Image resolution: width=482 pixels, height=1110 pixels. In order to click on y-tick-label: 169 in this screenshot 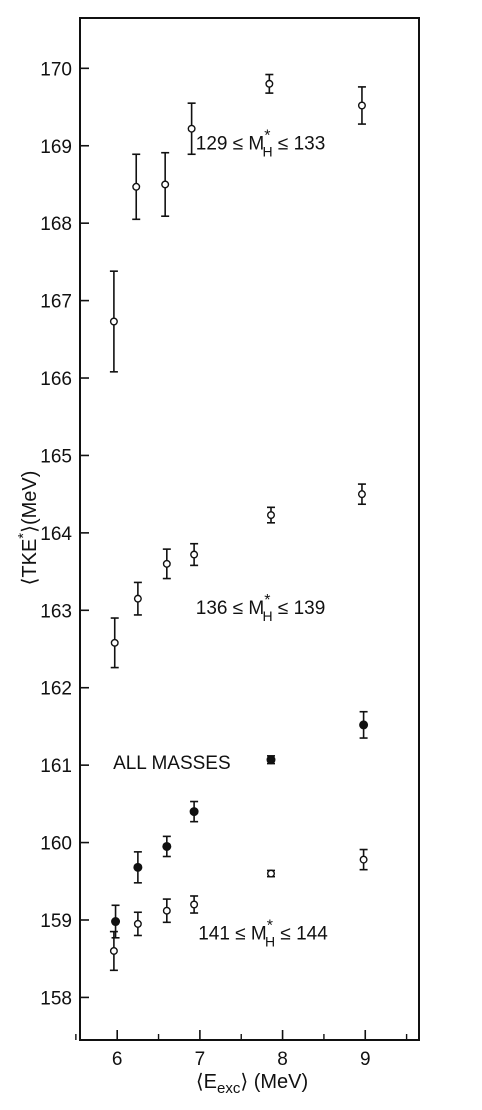, I will do `click(56, 147)`.